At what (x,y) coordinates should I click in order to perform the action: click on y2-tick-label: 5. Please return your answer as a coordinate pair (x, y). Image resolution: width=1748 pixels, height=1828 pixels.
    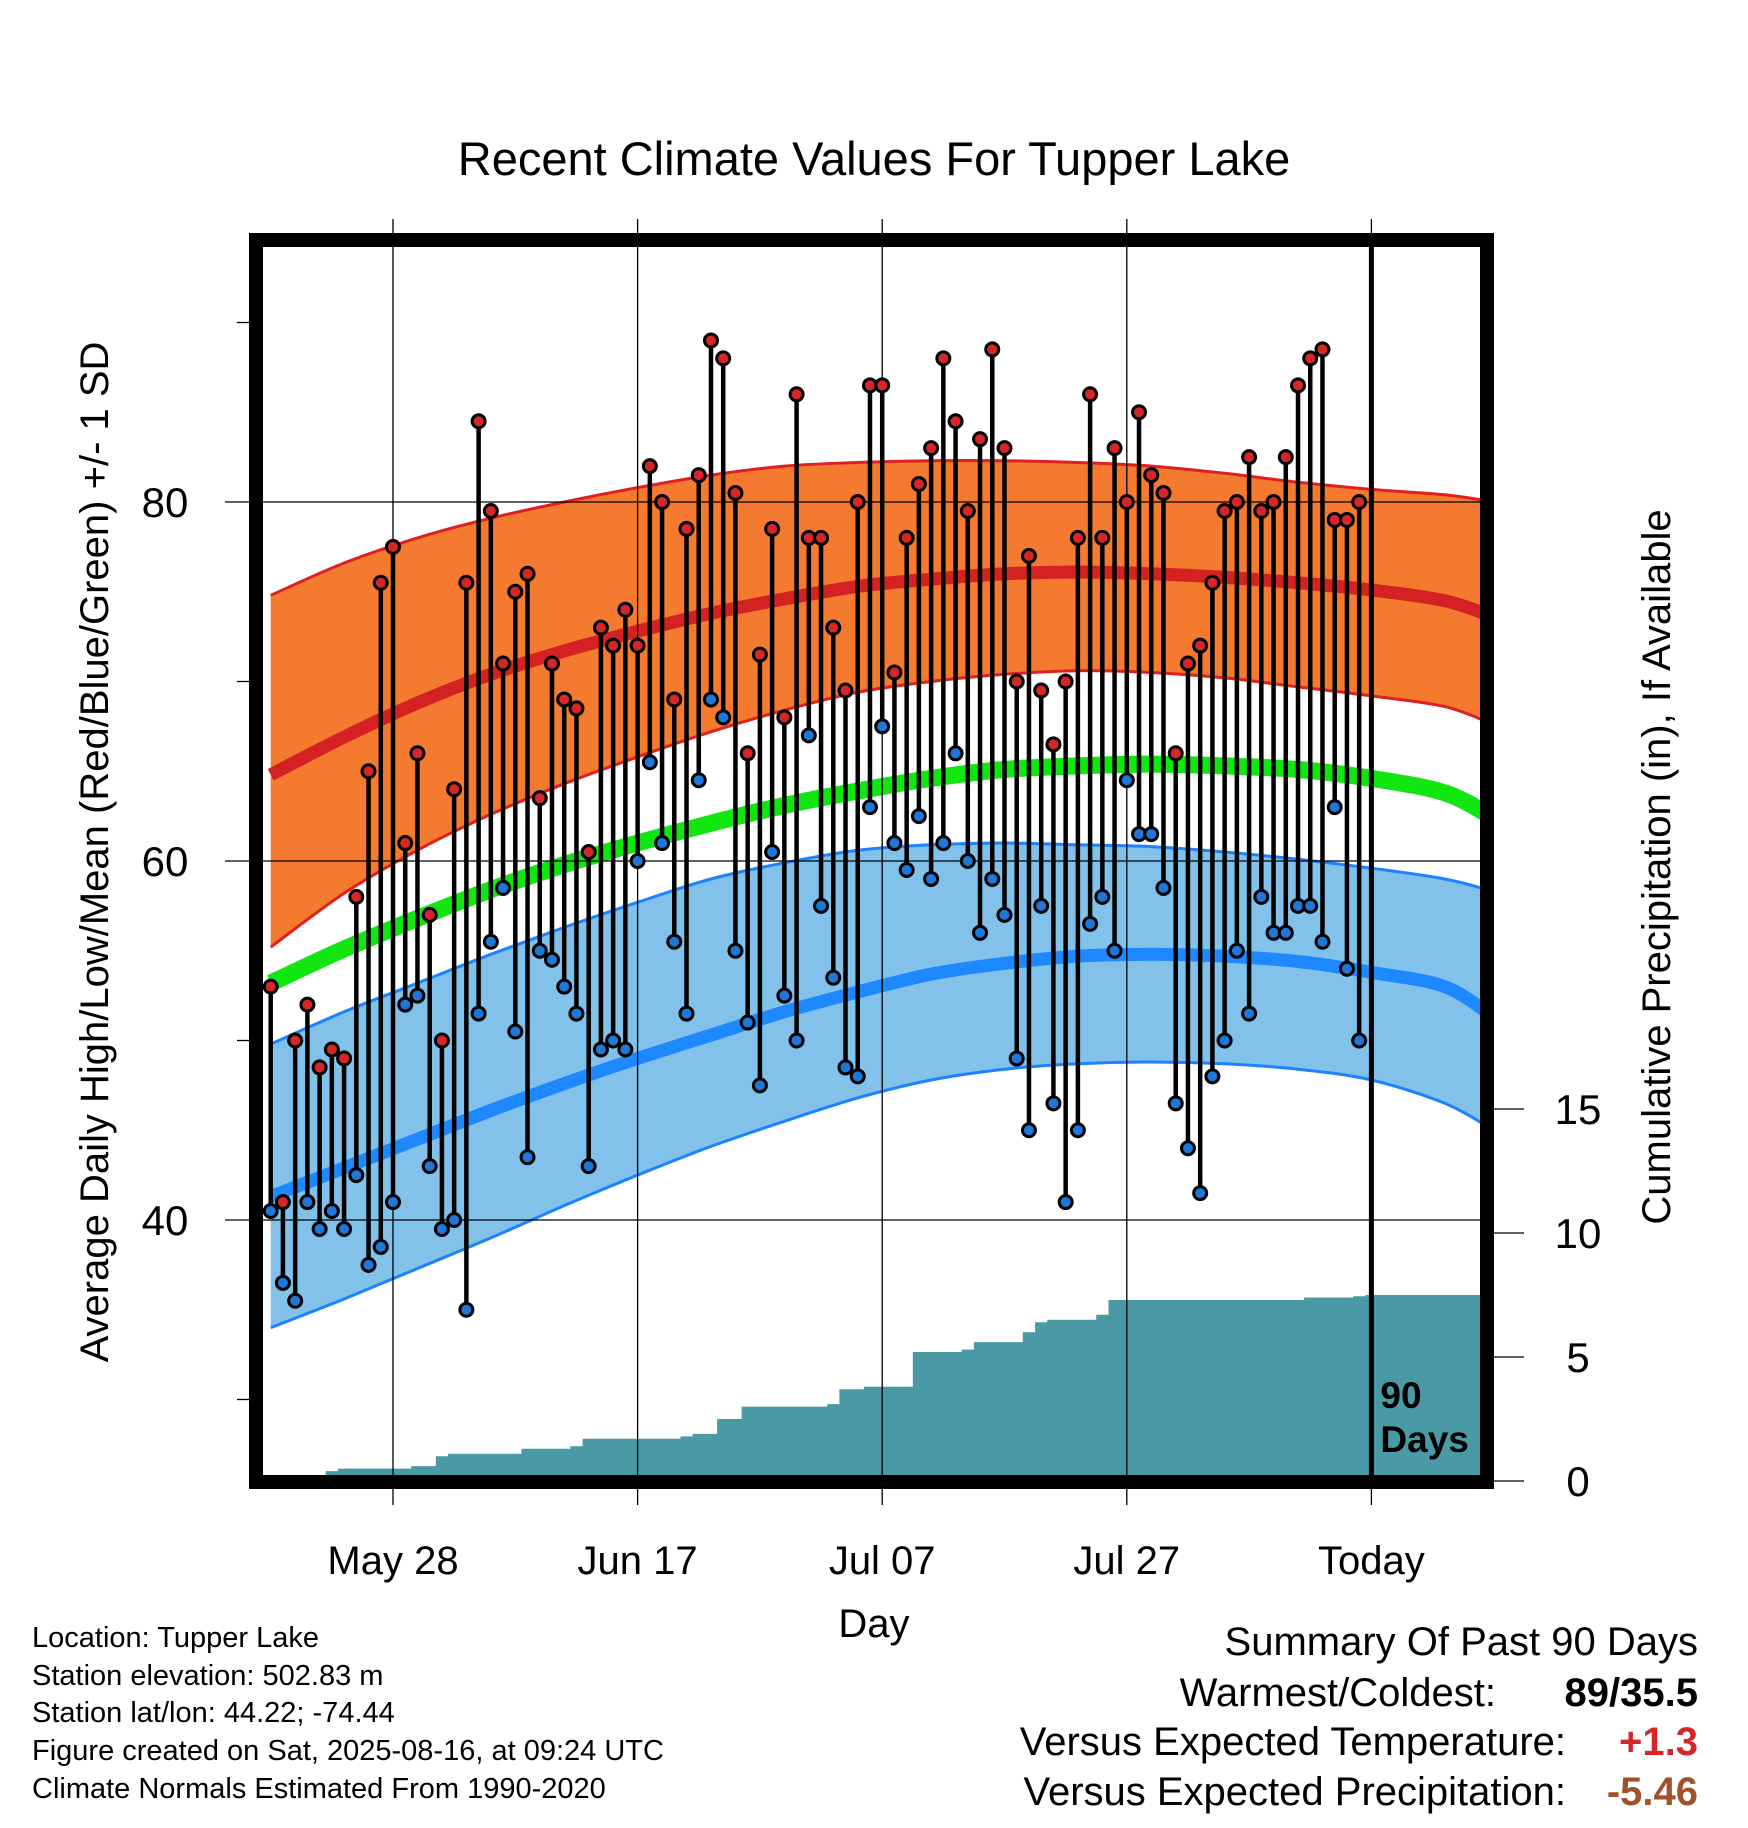
    Looking at the image, I should click on (1577, 1357).